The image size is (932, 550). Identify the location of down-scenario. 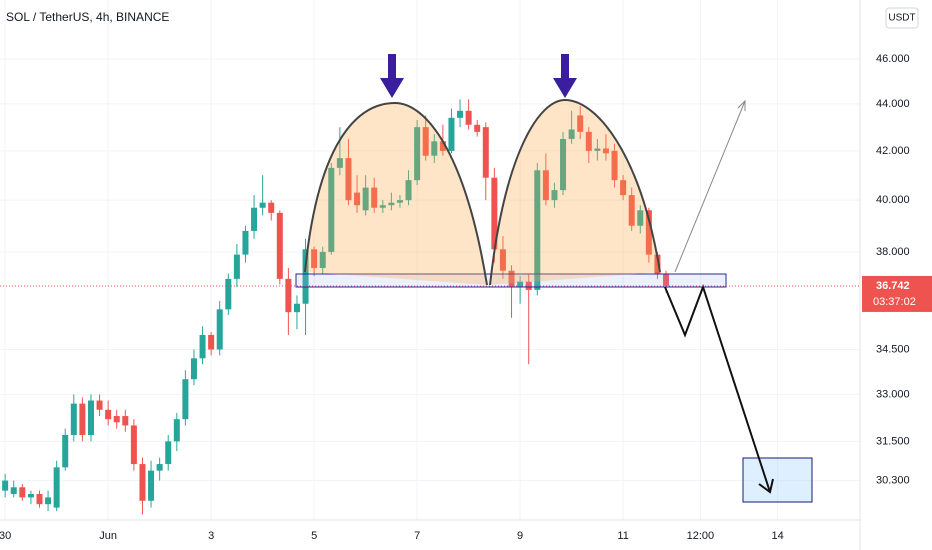
(717, 388).